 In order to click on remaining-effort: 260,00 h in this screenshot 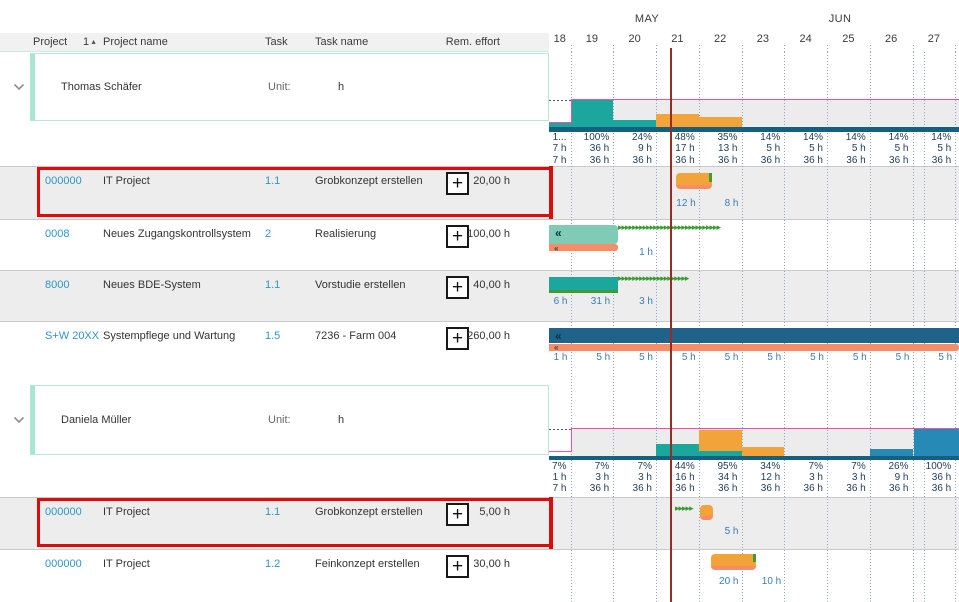, I will do `click(488, 336)`.